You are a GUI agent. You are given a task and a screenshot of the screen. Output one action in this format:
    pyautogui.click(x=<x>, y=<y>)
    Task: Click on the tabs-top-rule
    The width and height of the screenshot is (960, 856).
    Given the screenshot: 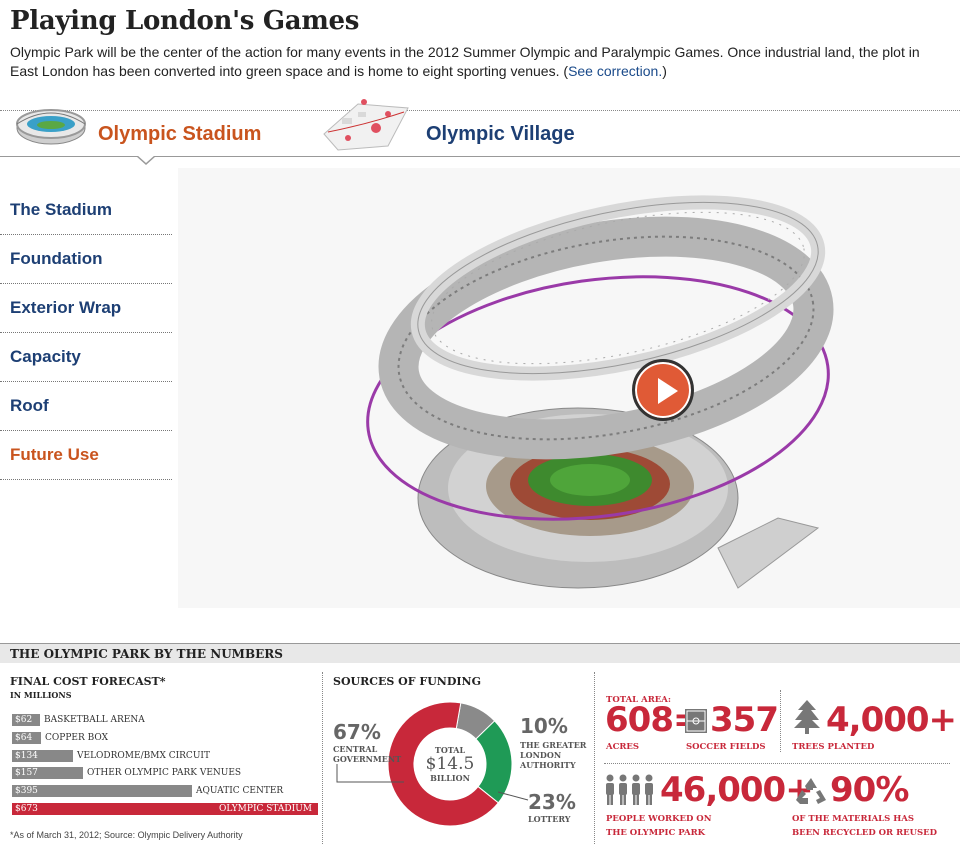 What is the action you would take?
    pyautogui.click(x=480, y=110)
    